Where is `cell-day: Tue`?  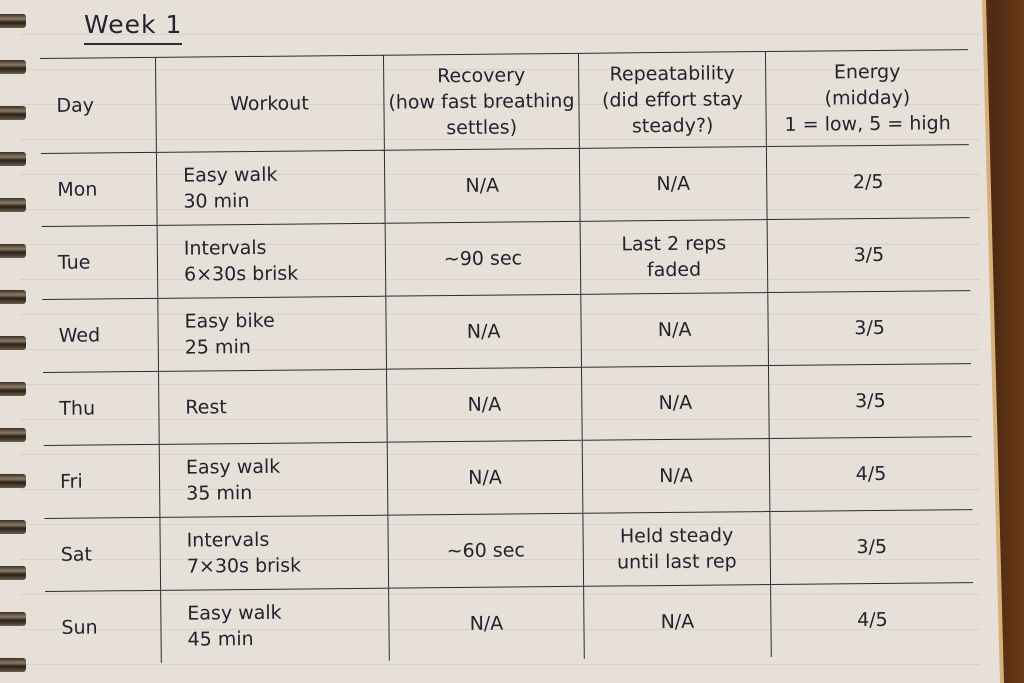 cell-day: Tue is located at coordinates (99, 262).